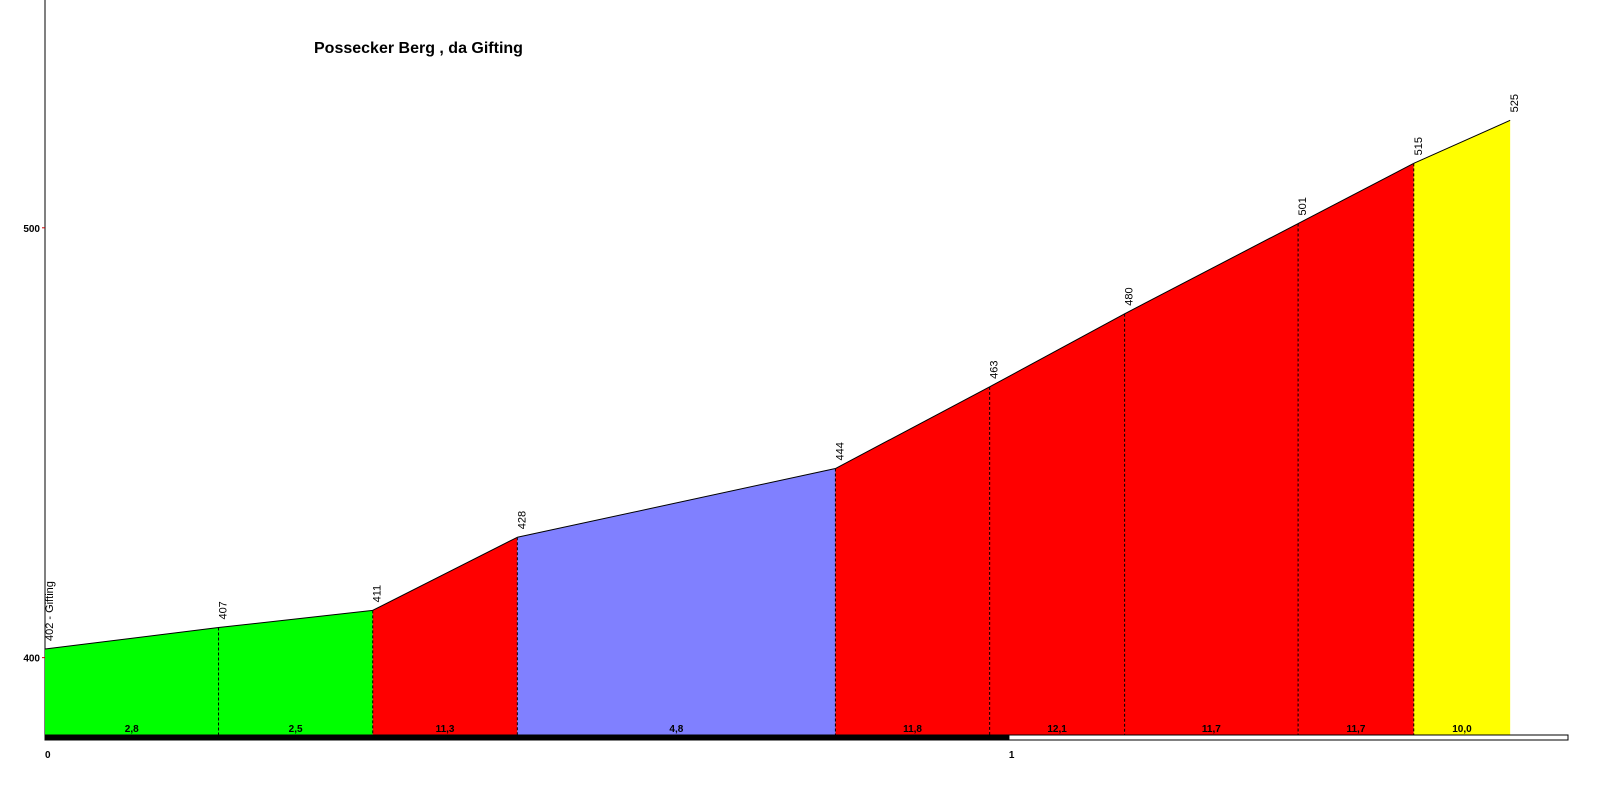 Image resolution: width=1600 pixels, height=800 pixels. Describe the element at coordinates (378, 594) in the screenshot. I see `elevation-label: 411` at that location.